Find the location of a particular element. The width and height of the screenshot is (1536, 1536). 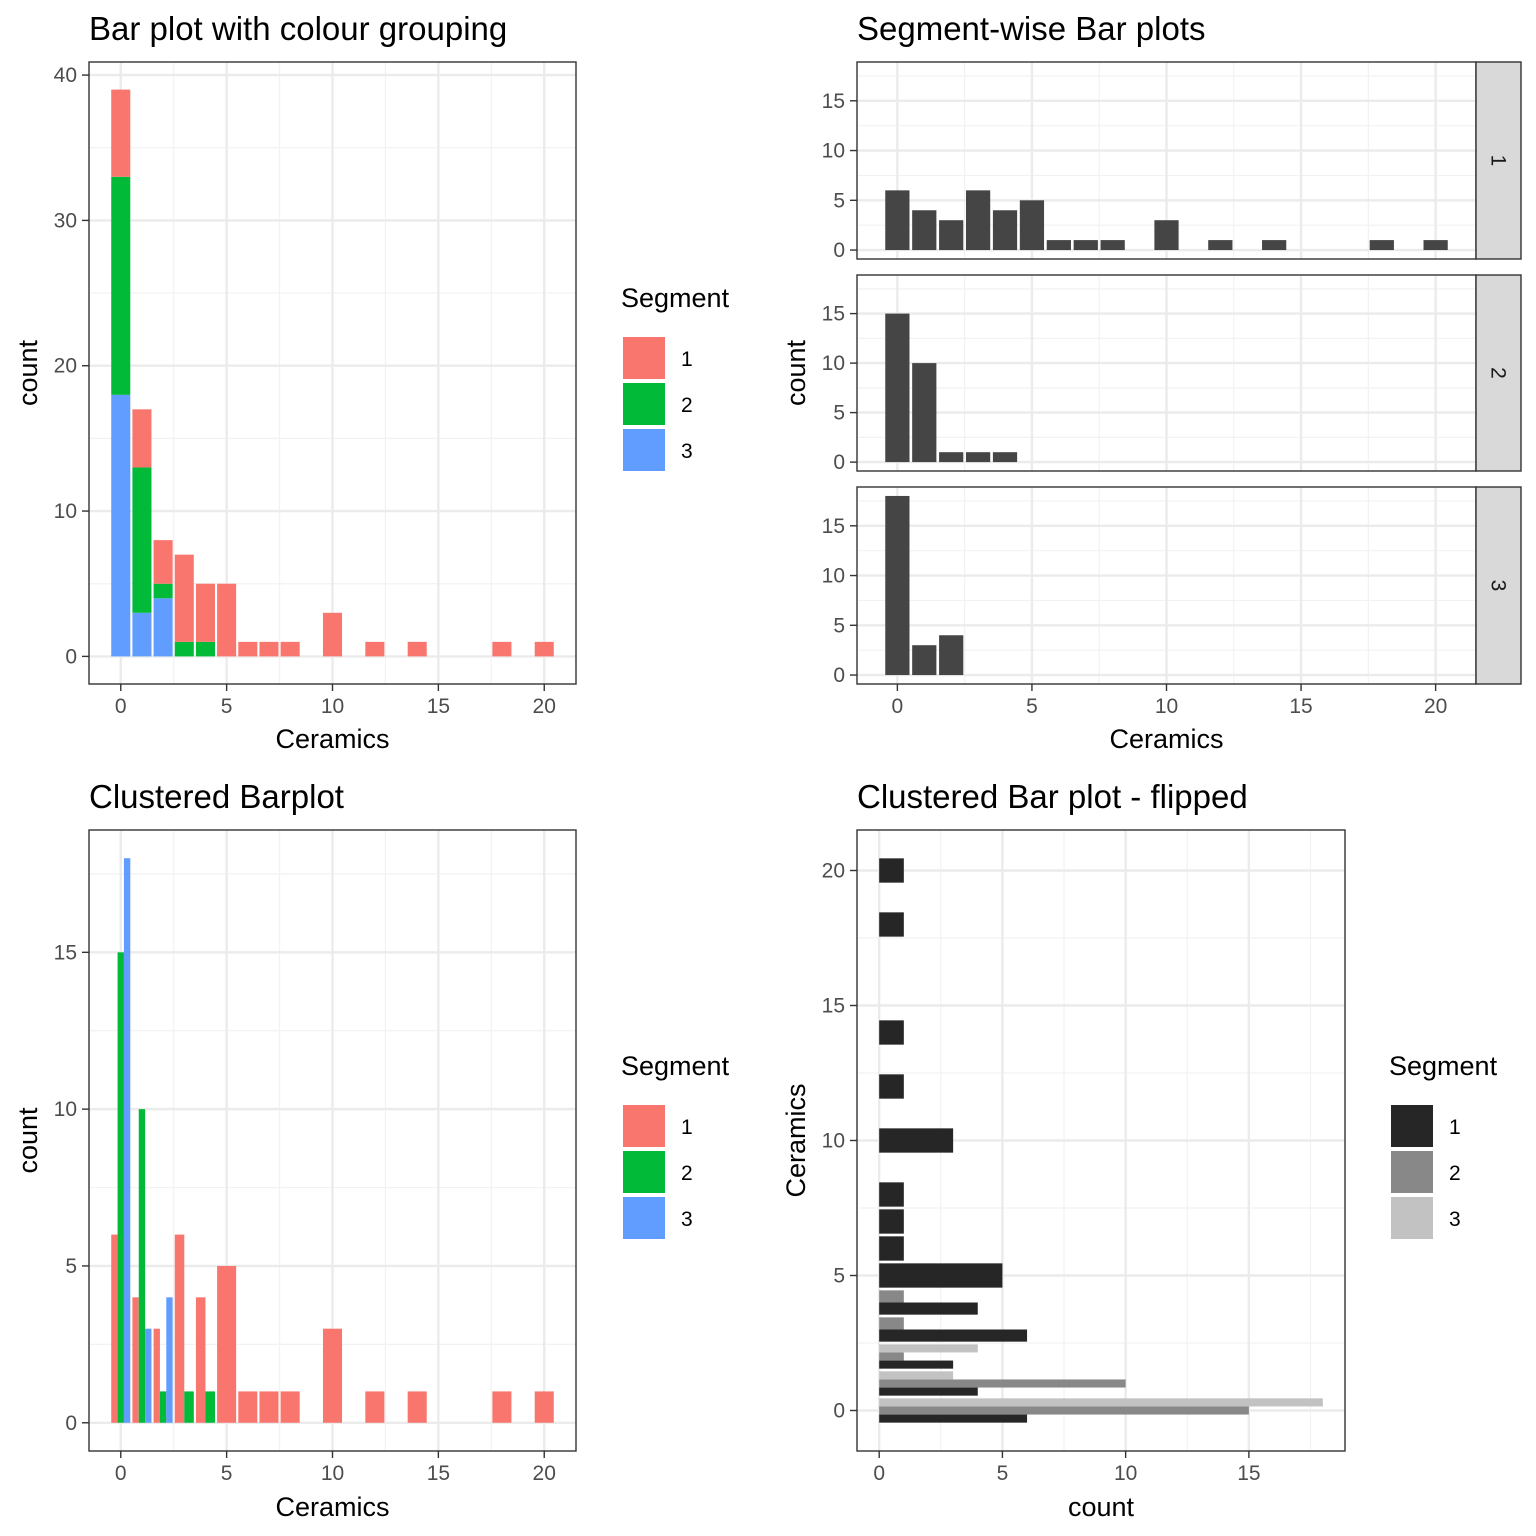

y-tick-label: 40 is located at coordinates (65, 75).